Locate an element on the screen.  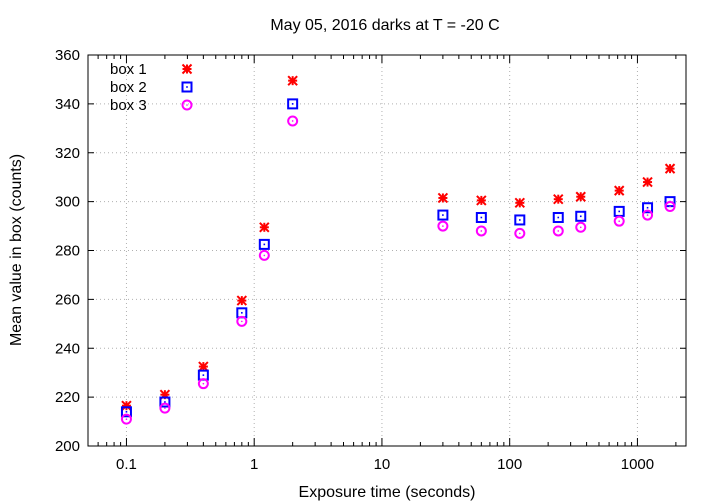
y-tick-label: 200 is located at coordinates (67, 446).